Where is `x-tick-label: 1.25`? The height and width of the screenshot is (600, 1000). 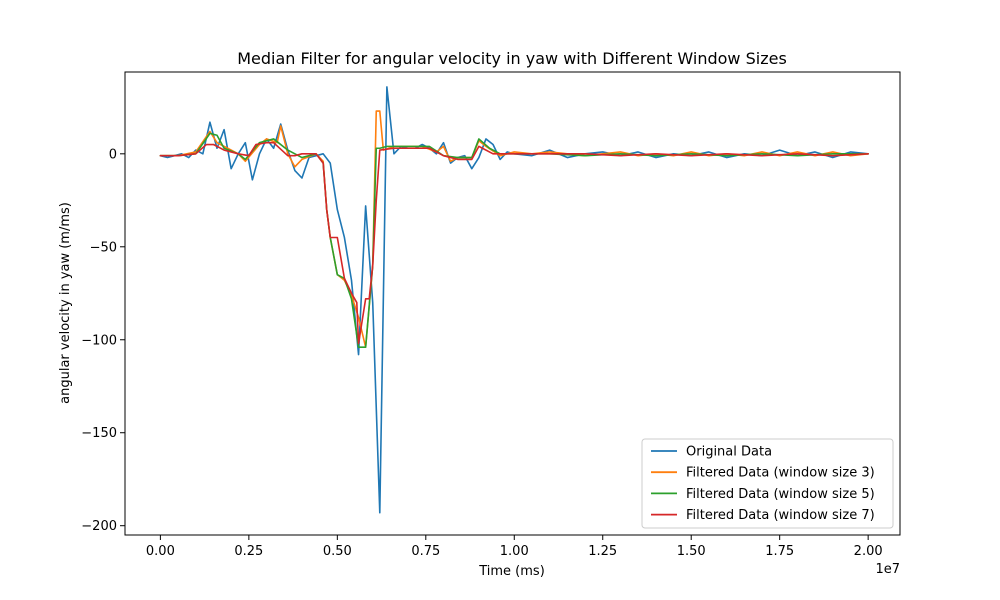
x-tick-label: 1.25 is located at coordinates (602, 551).